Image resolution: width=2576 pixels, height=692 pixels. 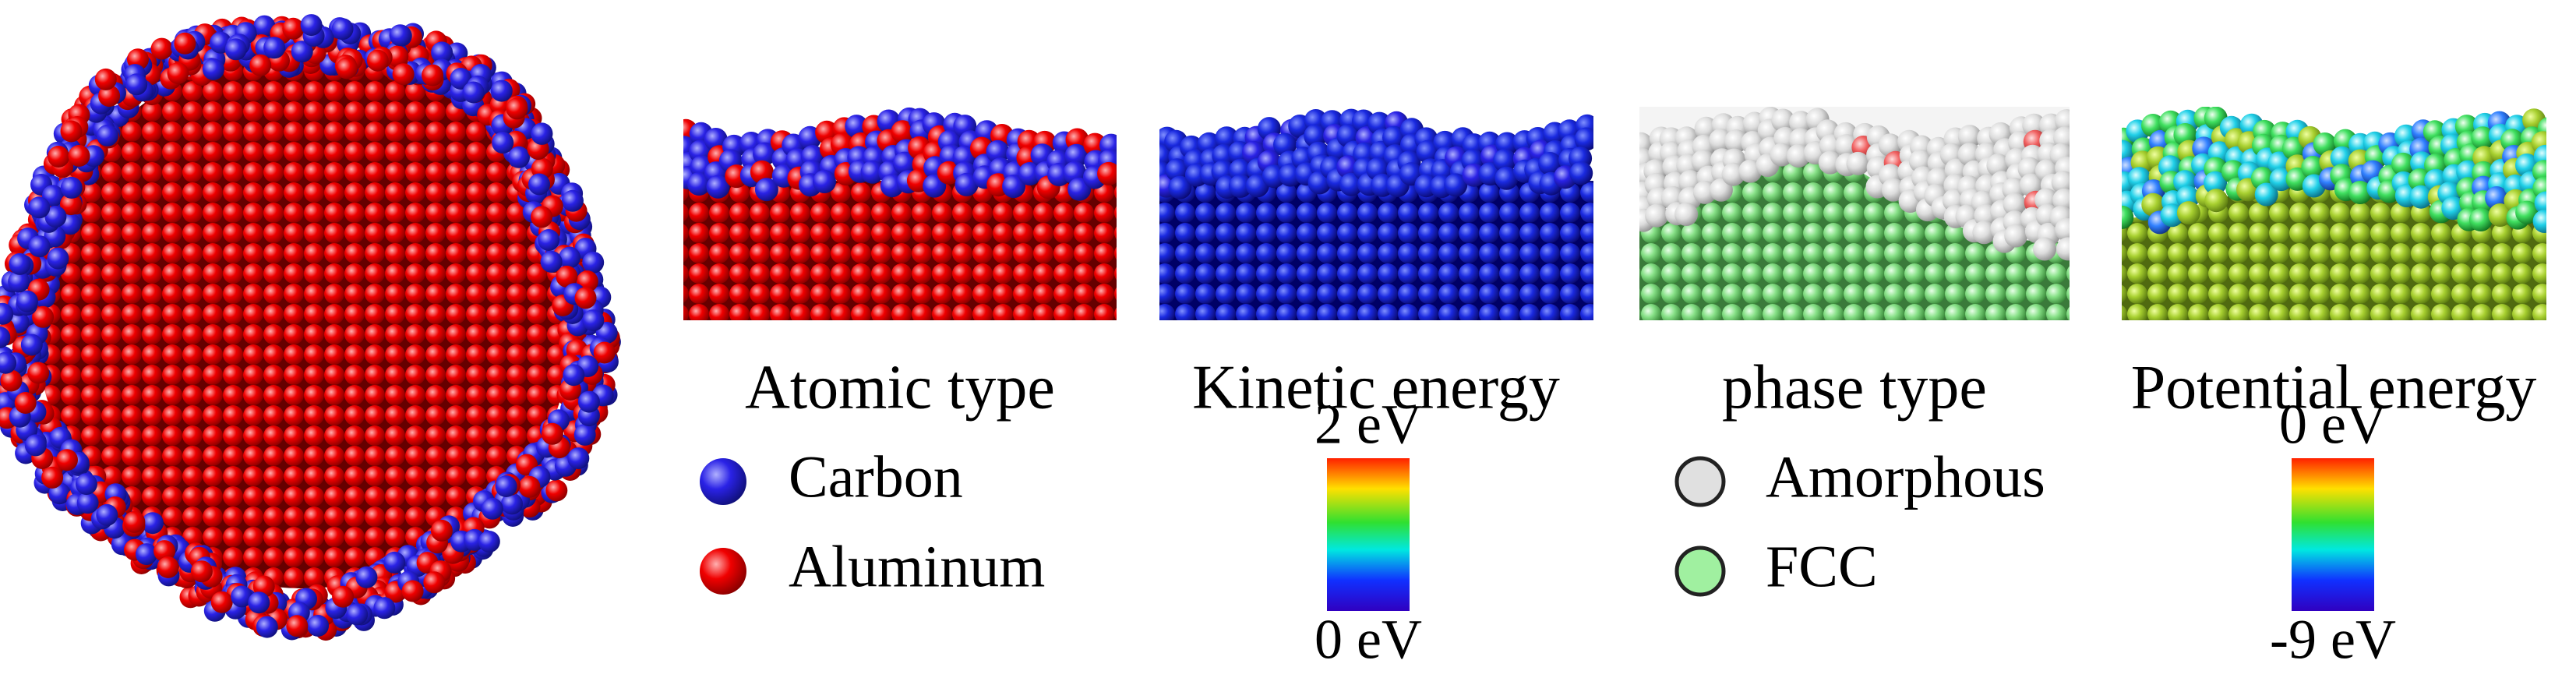 What do you see at coordinates (2334, 387) in the screenshot?
I see `panel-caption: Potential energy` at bounding box center [2334, 387].